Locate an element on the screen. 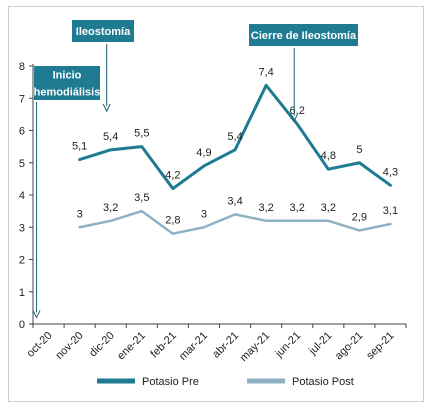 This screenshot has width=432, height=409. data-label: 6,2 is located at coordinates (297, 111).